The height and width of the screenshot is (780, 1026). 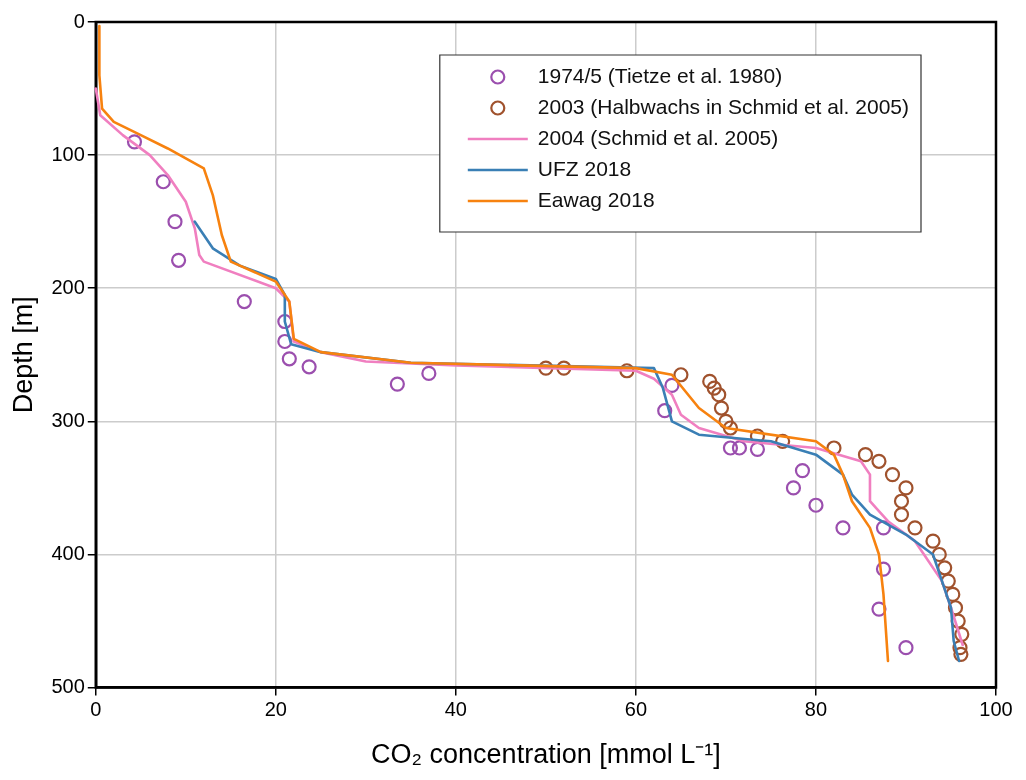 What do you see at coordinates (660, 75) in the screenshot?
I see `legend-label: 1974/5 (Tietze et al. 1980)` at bounding box center [660, 75].